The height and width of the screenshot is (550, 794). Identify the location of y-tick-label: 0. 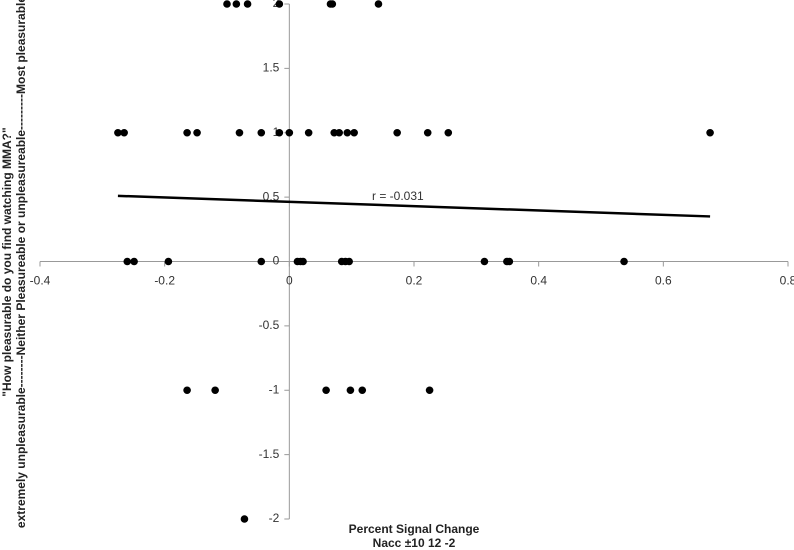
(276, 261).